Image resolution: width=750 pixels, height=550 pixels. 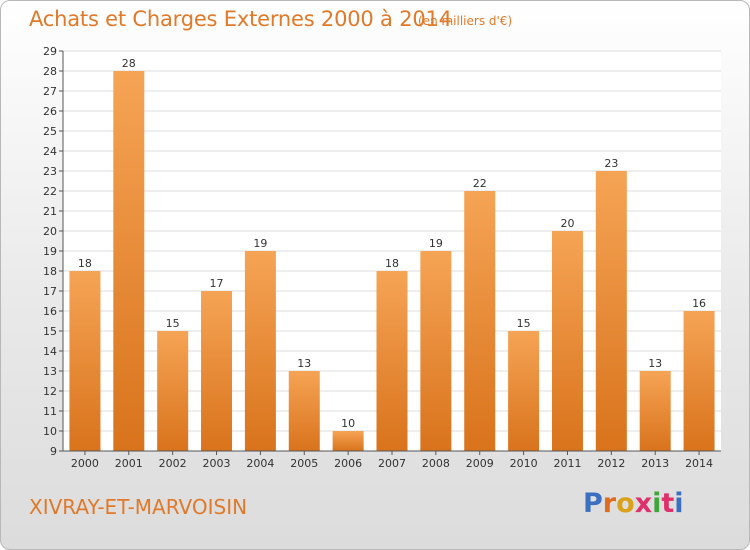 What do you see at coordinates (567, 463) in the screenshot?
I see `x-tick-label: 2011` at bounding box center [567, 463].